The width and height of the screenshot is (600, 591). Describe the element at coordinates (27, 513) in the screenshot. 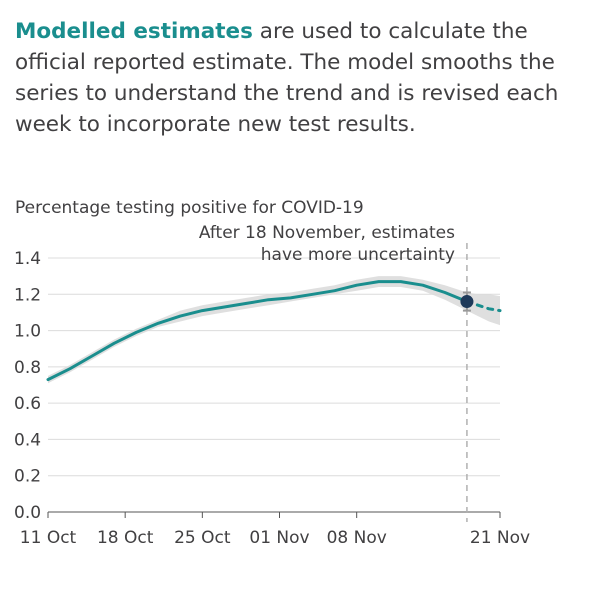

I see `y-tick-label: 0.0` at that location.